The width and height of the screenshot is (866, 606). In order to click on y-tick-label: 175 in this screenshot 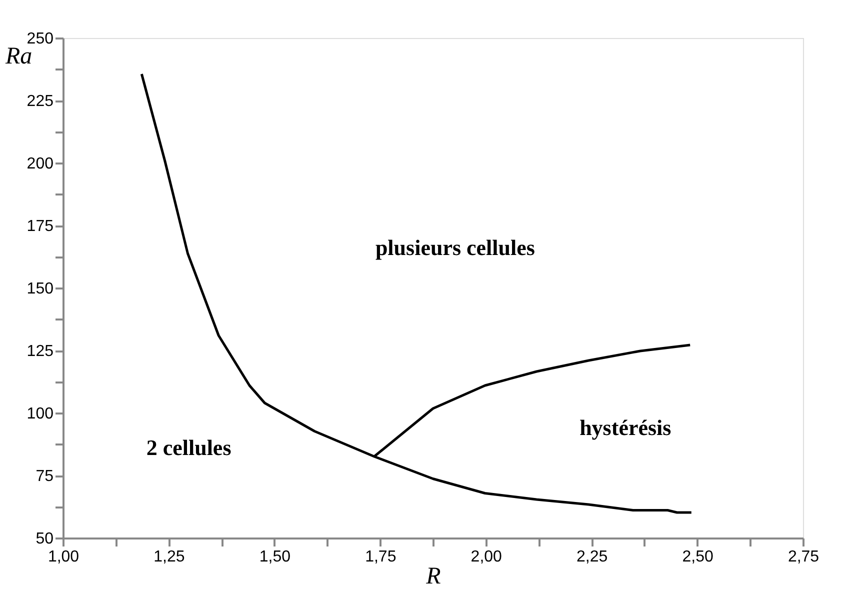, I will do `click(40, 226)`.